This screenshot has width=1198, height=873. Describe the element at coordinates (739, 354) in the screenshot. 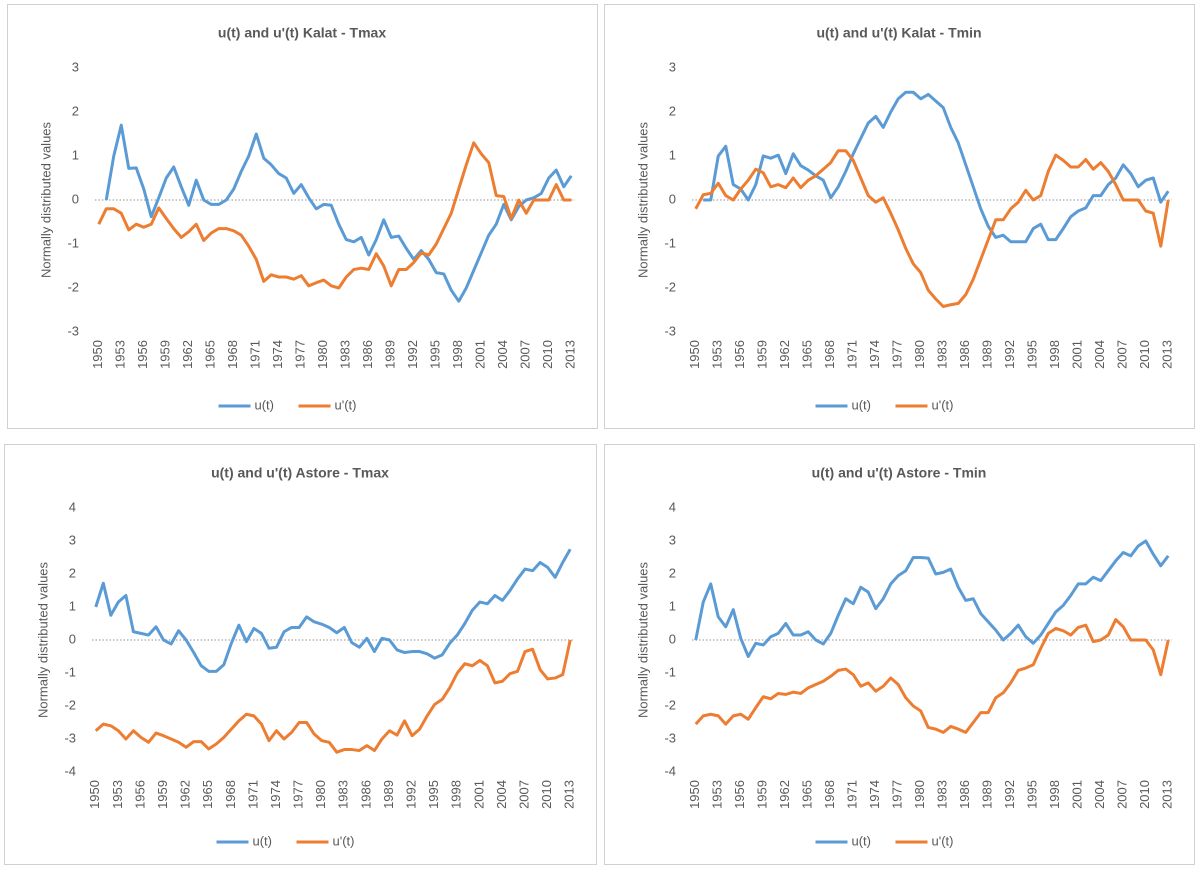

I see `x-tick-label: 1956` at that location.